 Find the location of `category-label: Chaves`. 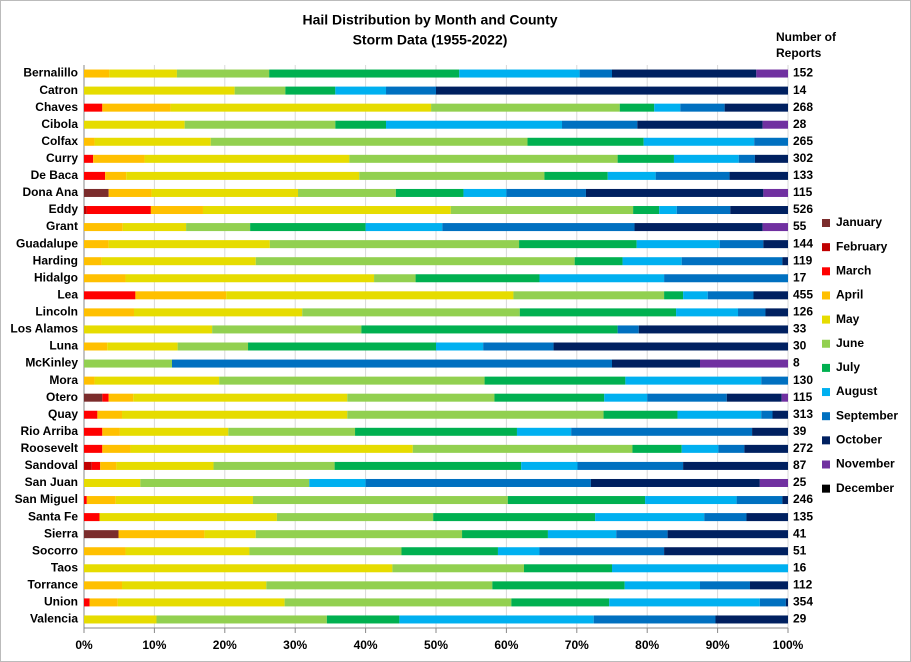

category-label: Chaves is located at coordinates (56, 107).